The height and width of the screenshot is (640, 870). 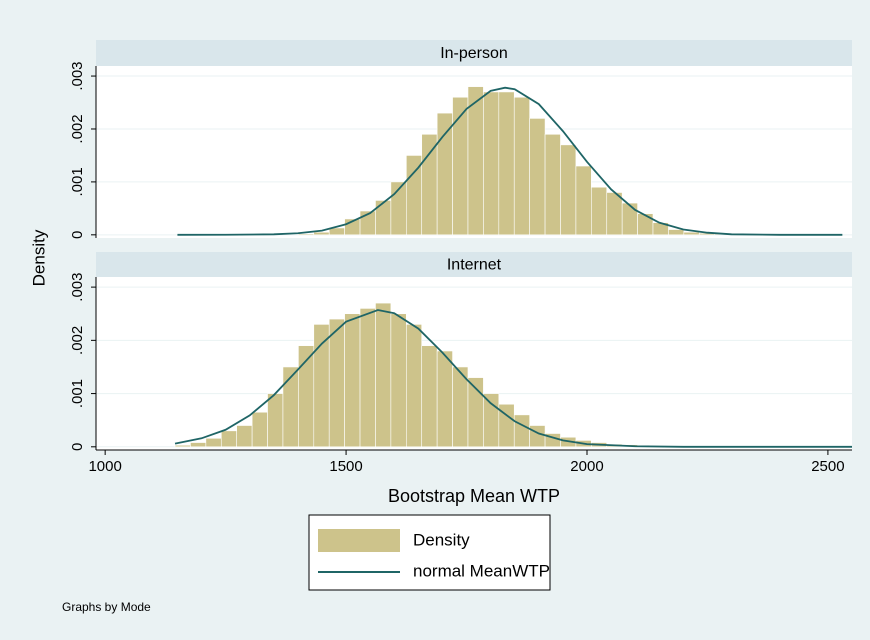 What do you see at coordinates (474, 496) in the screenshot?
I see `x-axis-label: Bootstrap Mean WTP` at bounding box center [474, 496].